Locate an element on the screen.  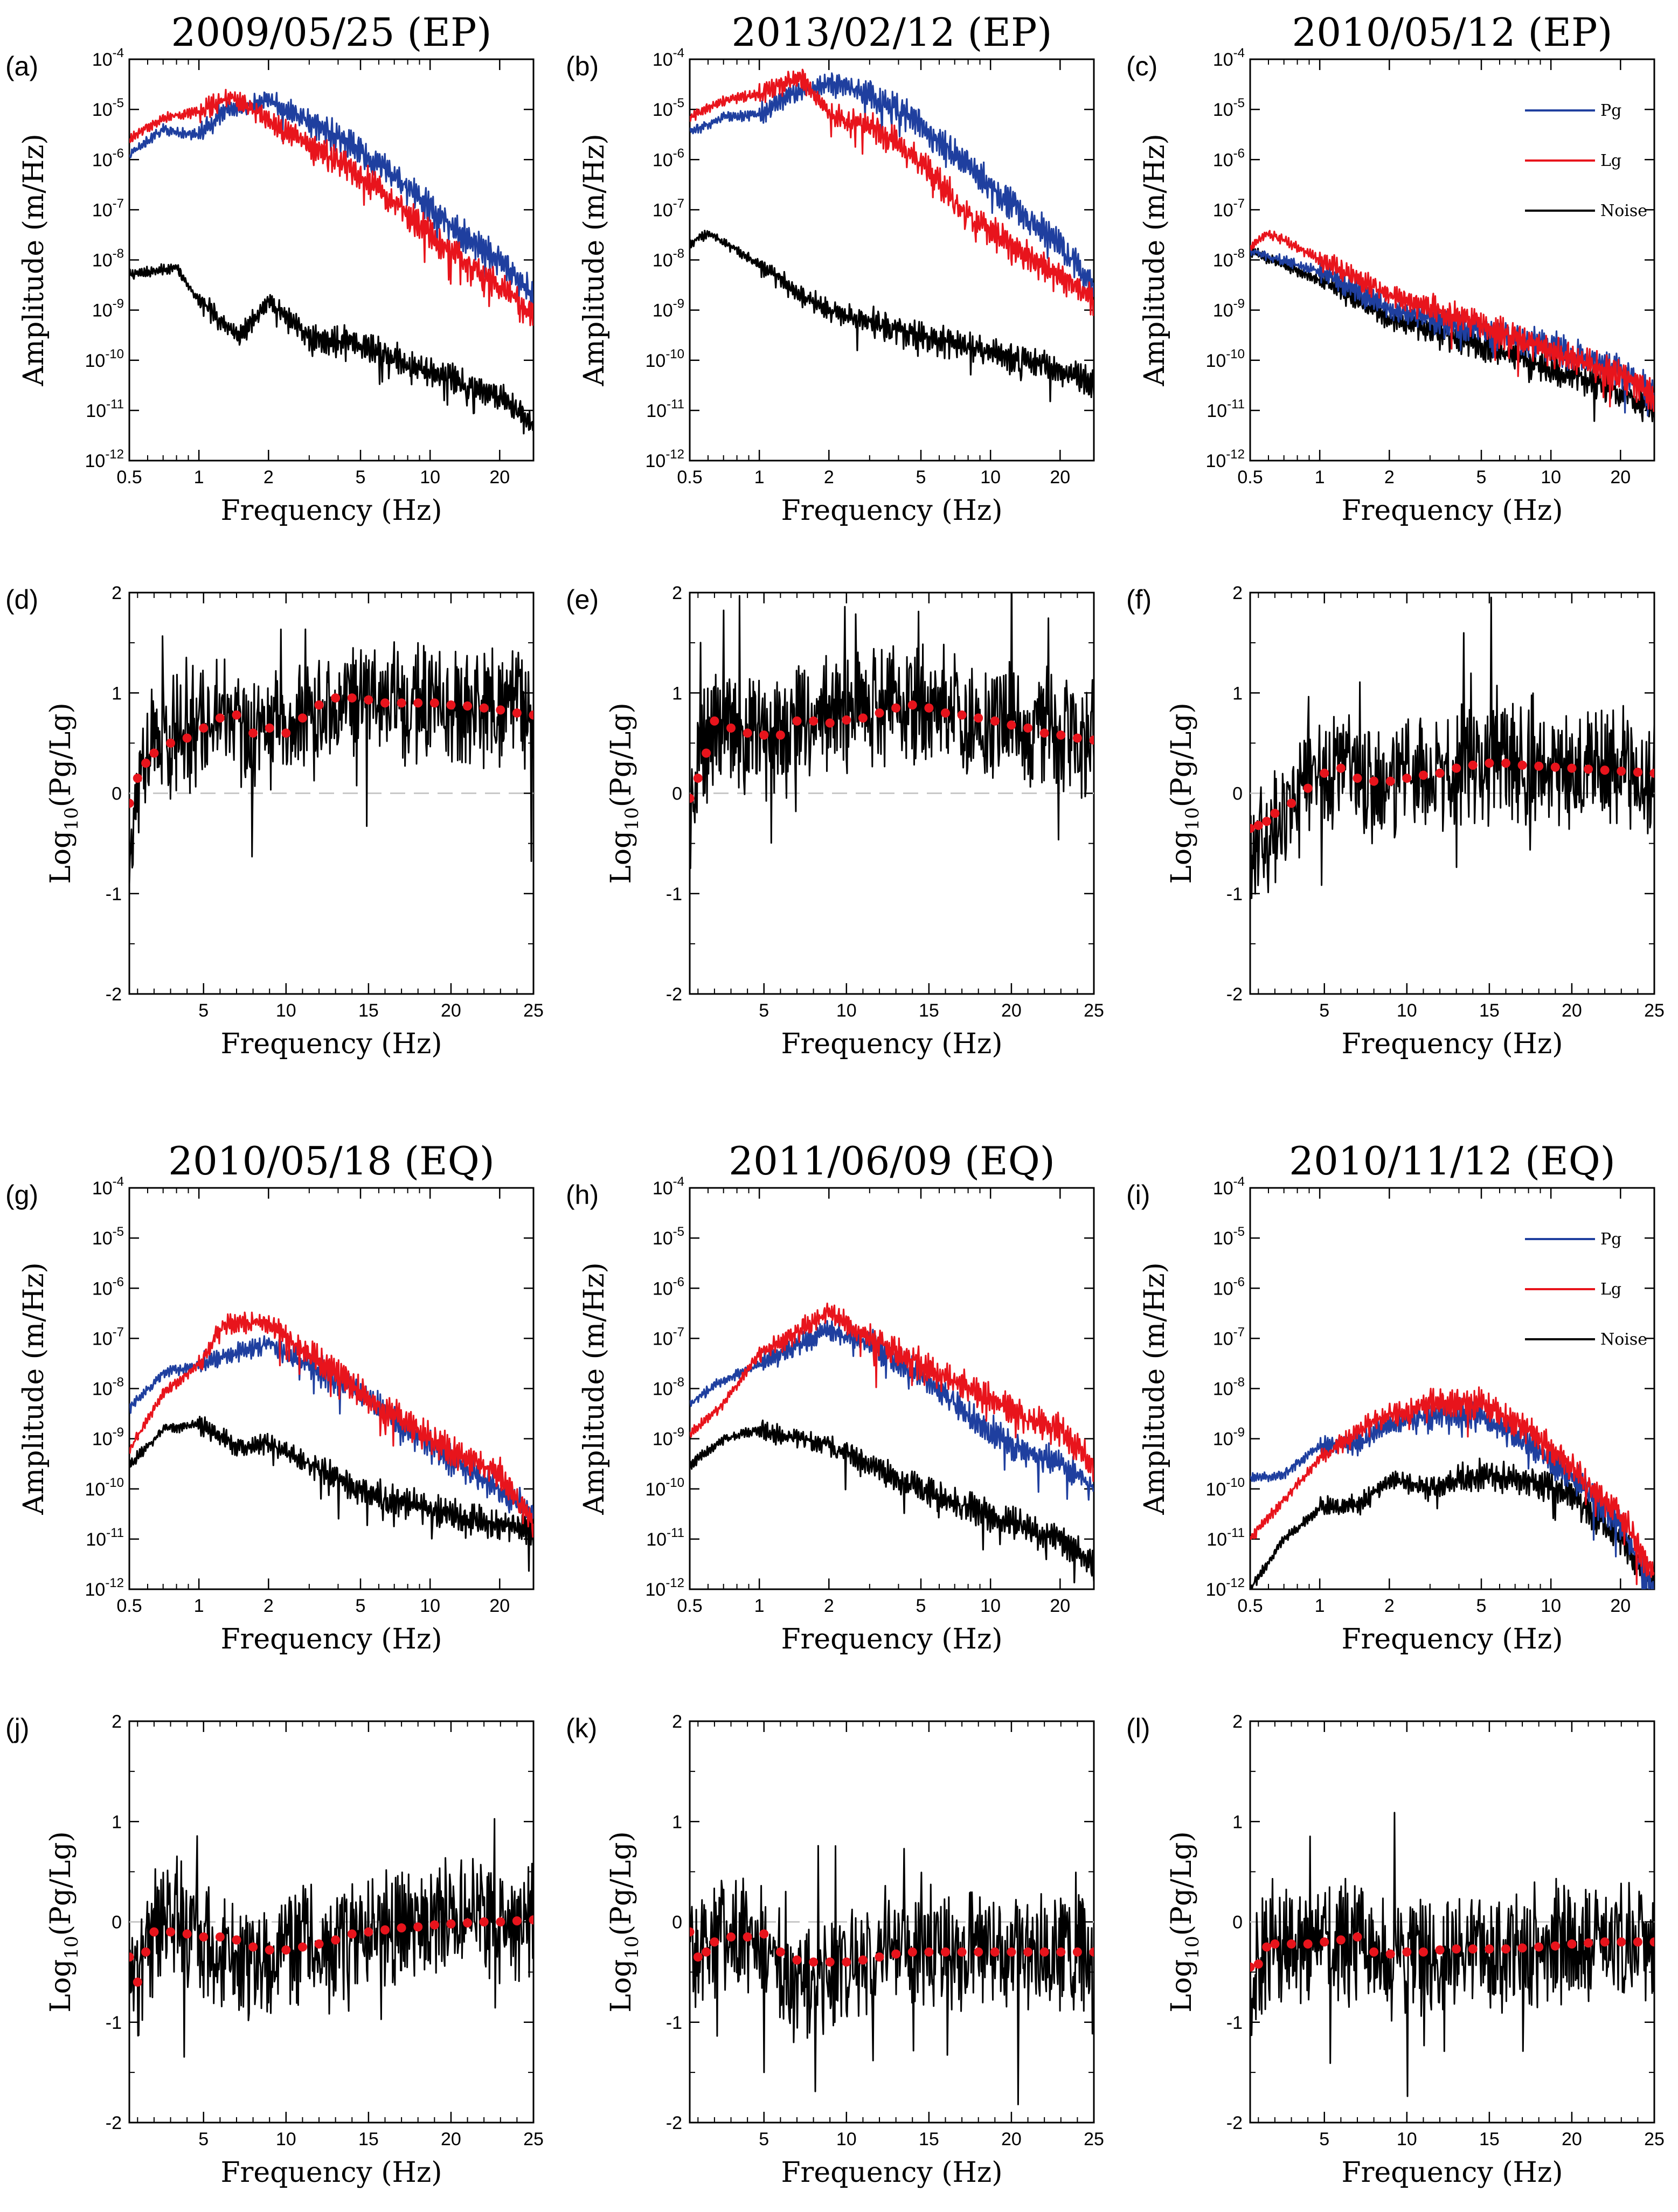
legend-label-pg: Pg is located at coordinates (1610, 1239).